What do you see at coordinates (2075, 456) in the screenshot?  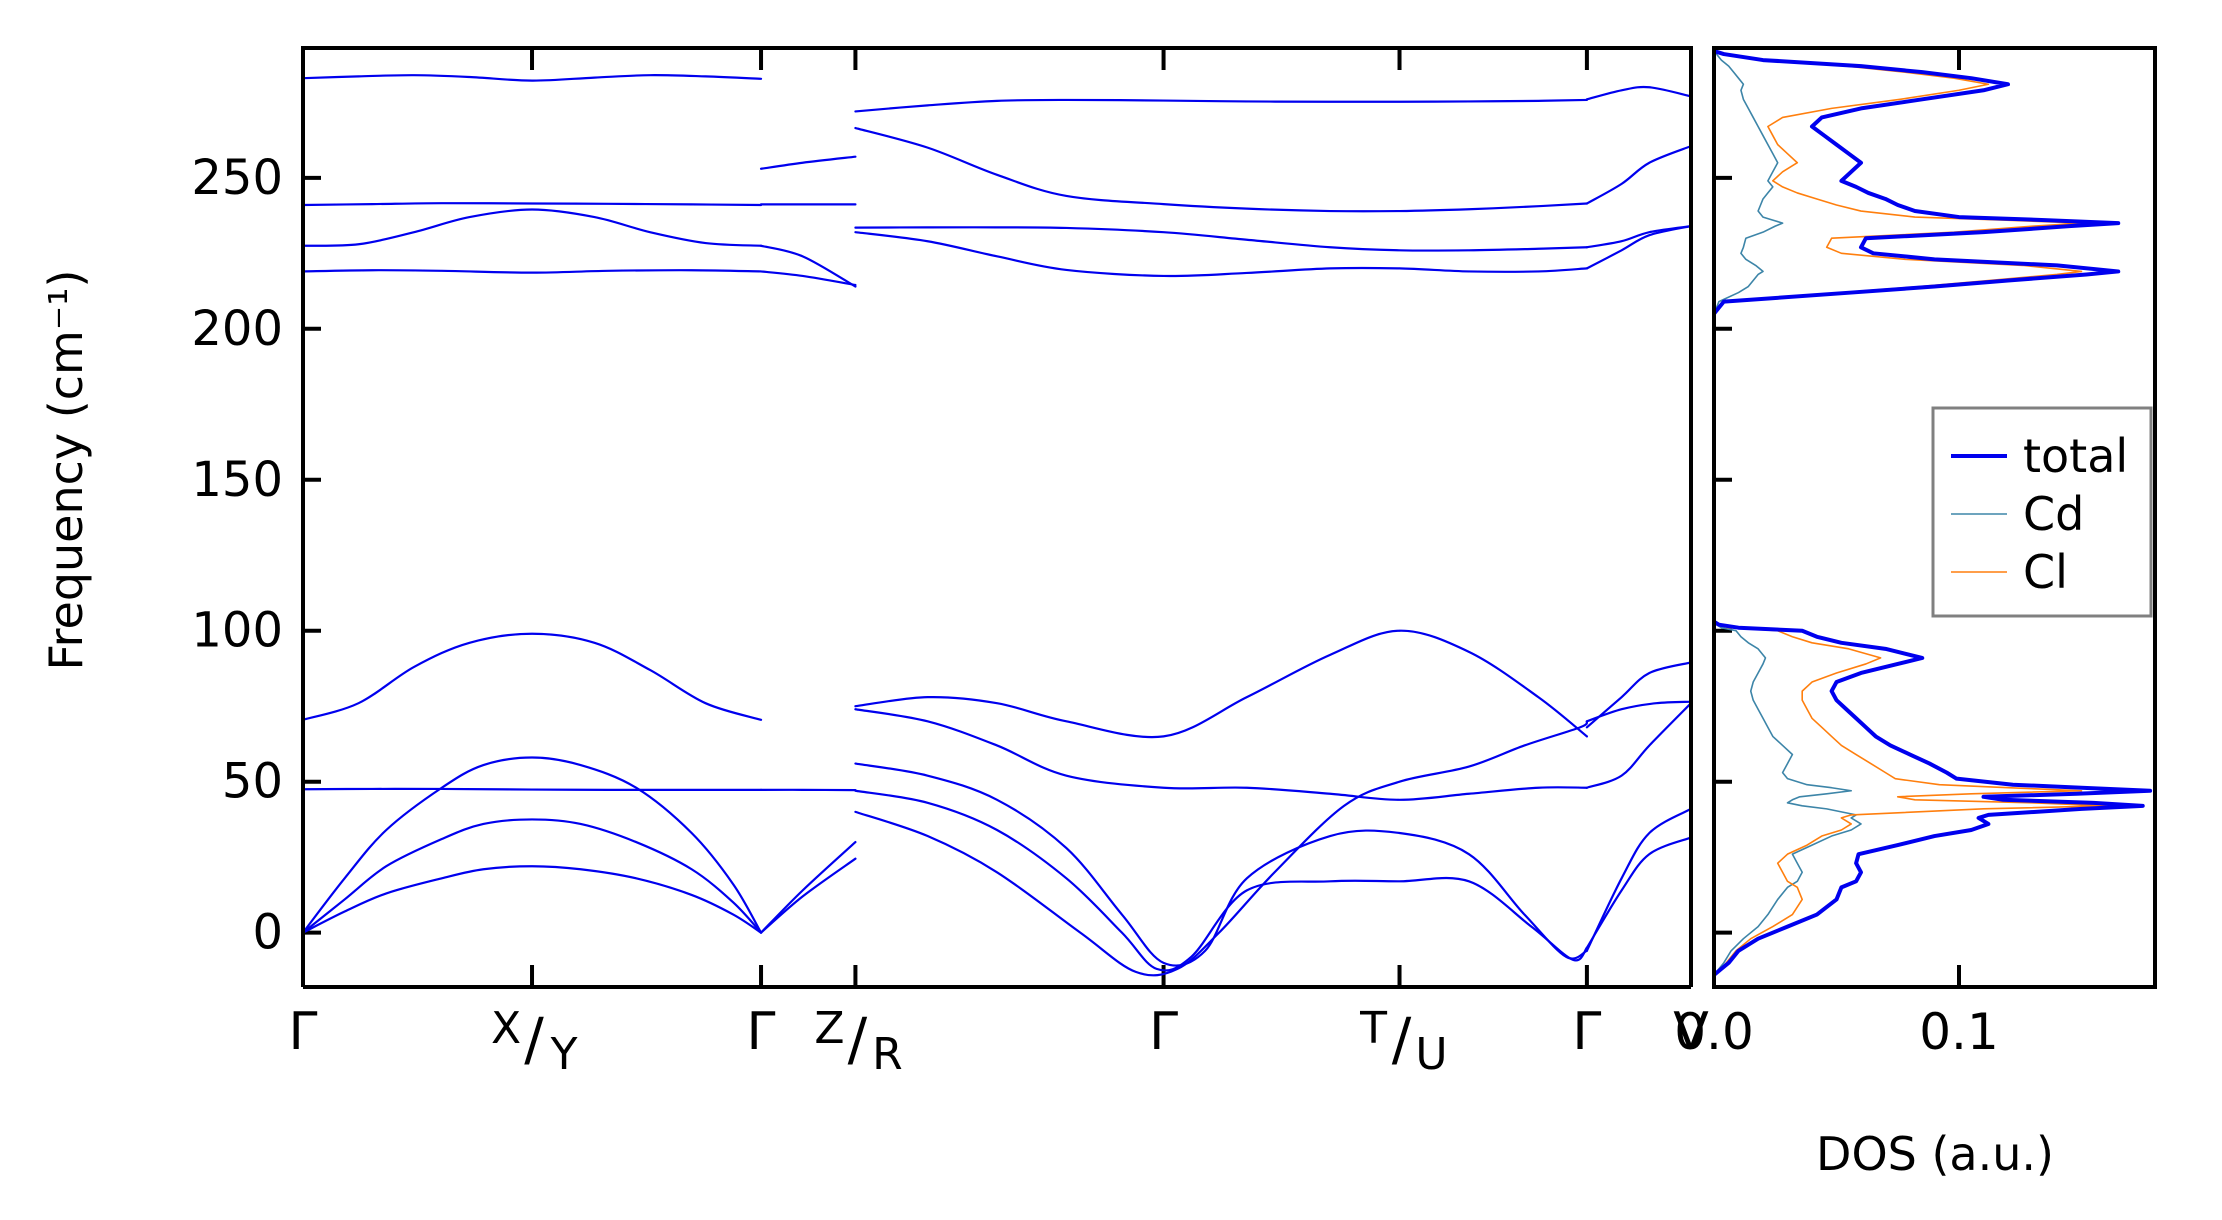 I see `legend-label-total: total` at bounding box center [2075, 456].